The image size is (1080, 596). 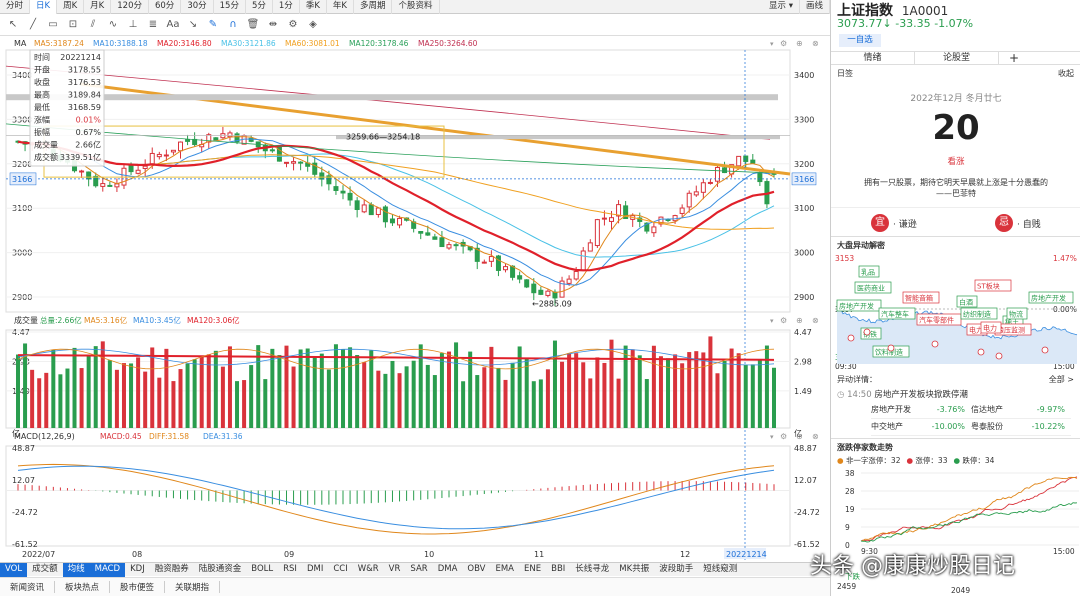 What do you see at coordinates (1014, 58) in the screenshot?
I see `add-tab-button: +` at bounding box center [1014, 58].